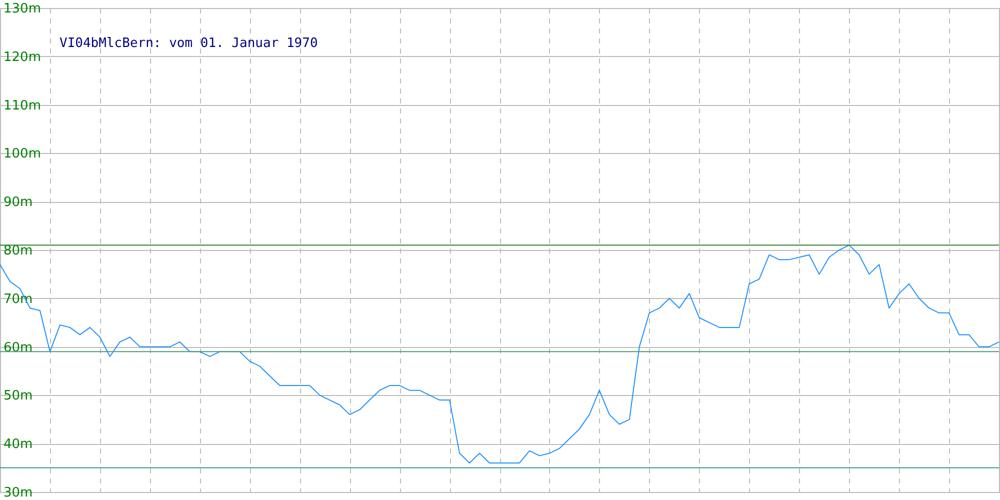  What do you see at coordinates (22, 154) in the screenshot?
I see `y-tick-label: 100m` at bounding box center [22, 154].